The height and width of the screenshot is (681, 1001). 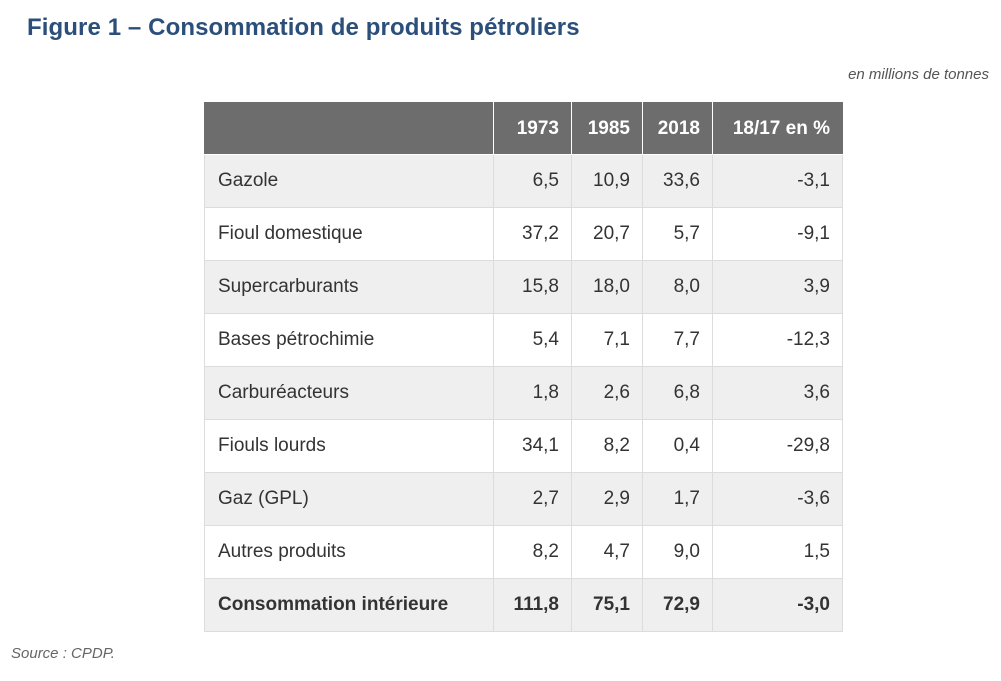 What do you see at coordinates (532, 287) in the screenshot?
I see `cell-1973: 15,8` at bounding box center [532, 287].